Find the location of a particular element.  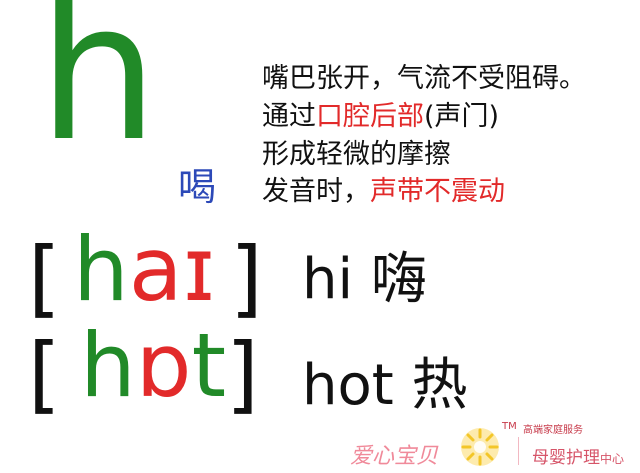

watermark-service-main: 母婴护理 is located at coordinates (566, 458).